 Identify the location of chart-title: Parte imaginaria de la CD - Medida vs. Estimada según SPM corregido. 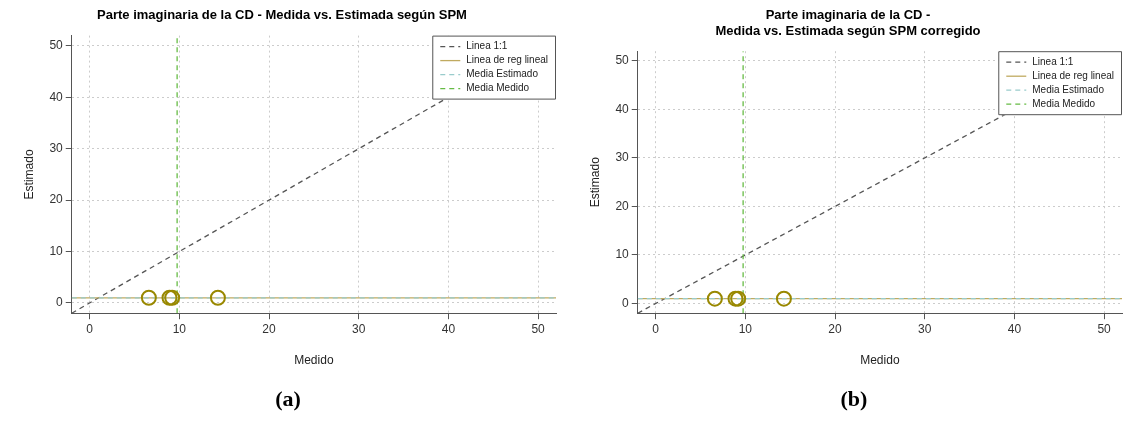
(848, 22).